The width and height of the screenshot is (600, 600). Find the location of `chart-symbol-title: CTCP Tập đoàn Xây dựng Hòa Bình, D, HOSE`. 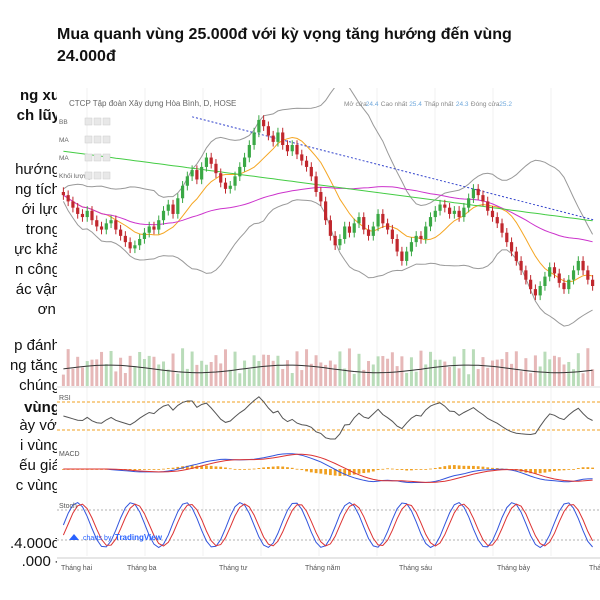

chart-symbol-title: CTCP Tập đoàn Xây dựng Hòa Bình, D, HOSE is located at coordinates (152, 103).